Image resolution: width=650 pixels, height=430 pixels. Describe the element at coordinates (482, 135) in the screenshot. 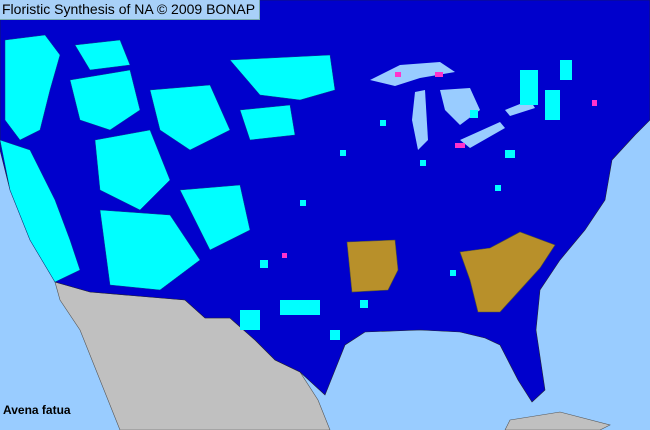

I see `lake-erie` at that location.